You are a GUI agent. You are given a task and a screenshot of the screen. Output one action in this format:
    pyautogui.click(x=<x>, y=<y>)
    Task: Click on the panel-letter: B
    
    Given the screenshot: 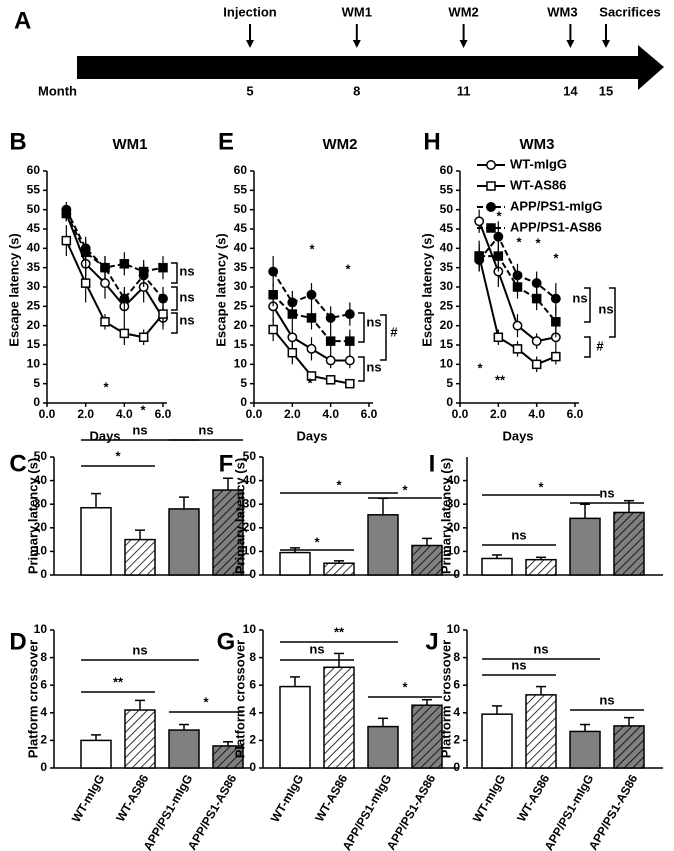 What is the action you would take?
    pyautogui.click(x=17, y=141)
    